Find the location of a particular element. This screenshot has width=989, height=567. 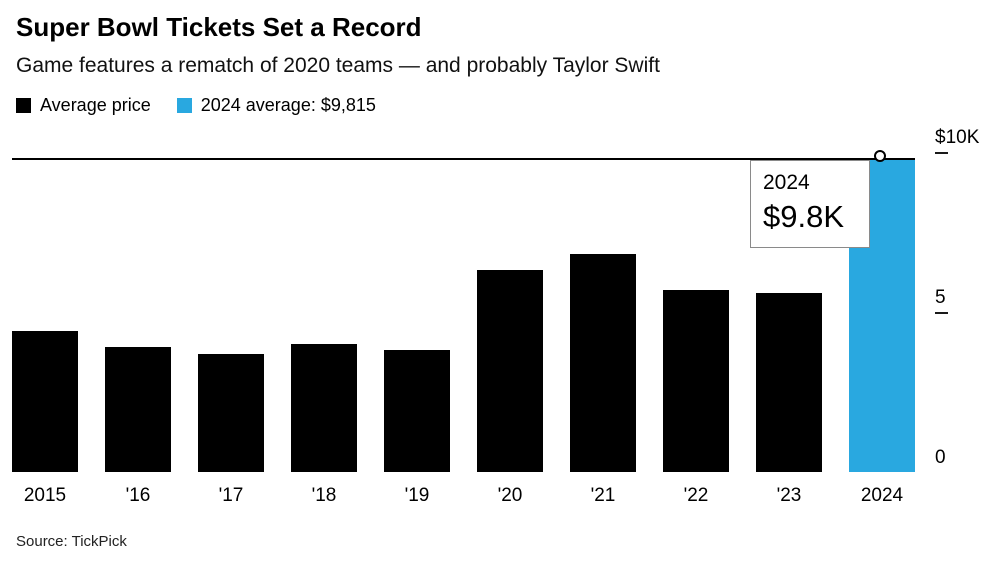

annotation-year: 2024 is located at coordinates (786, 182).